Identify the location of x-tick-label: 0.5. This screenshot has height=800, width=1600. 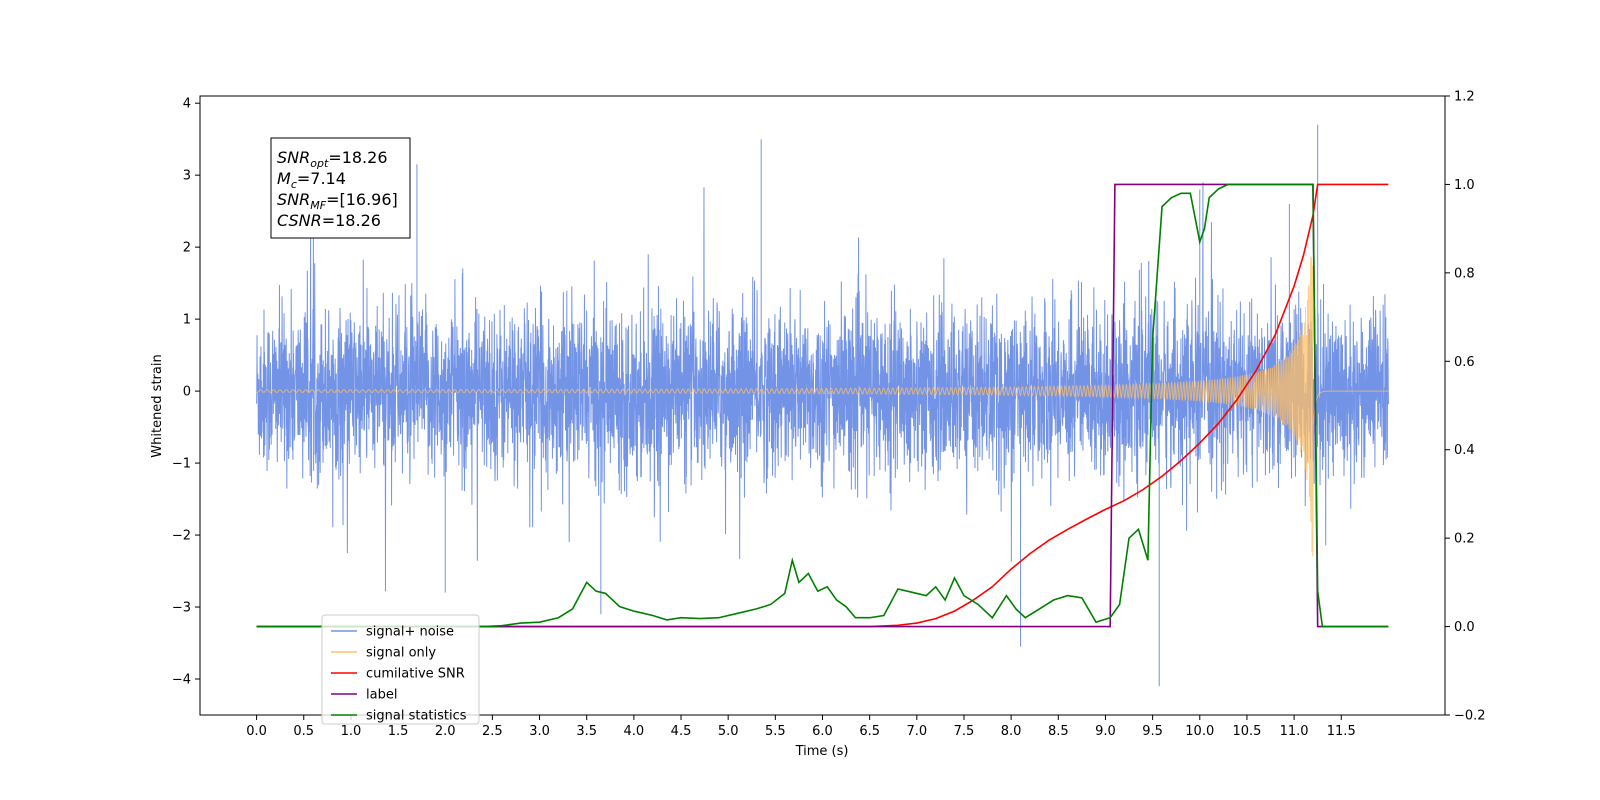
(303, 731).